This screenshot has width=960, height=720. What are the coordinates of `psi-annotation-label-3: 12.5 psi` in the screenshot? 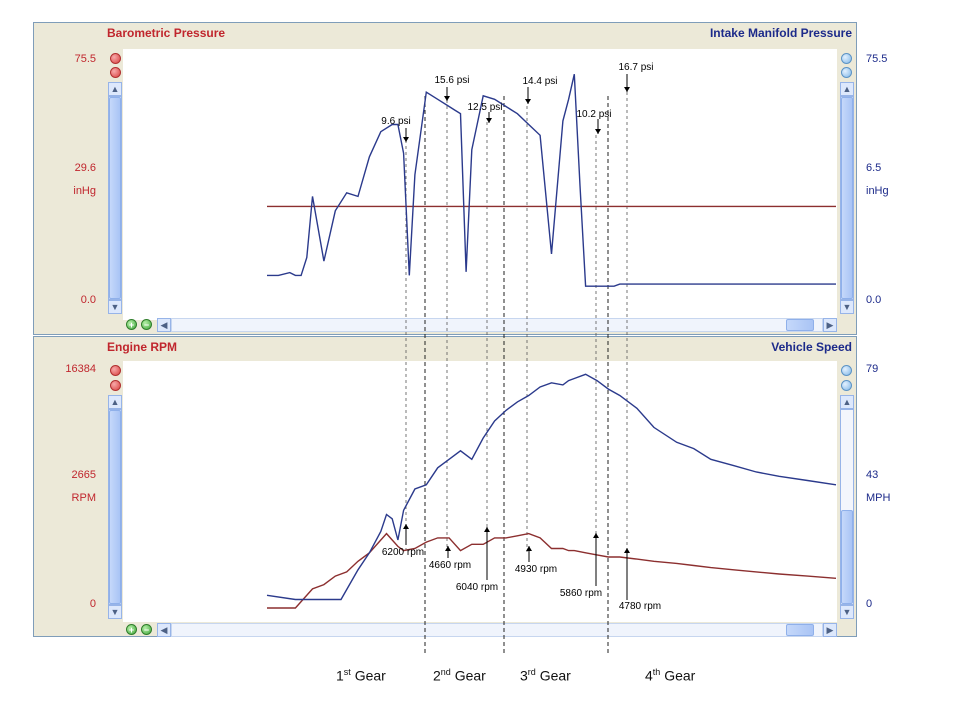 It's located at (484, 107).